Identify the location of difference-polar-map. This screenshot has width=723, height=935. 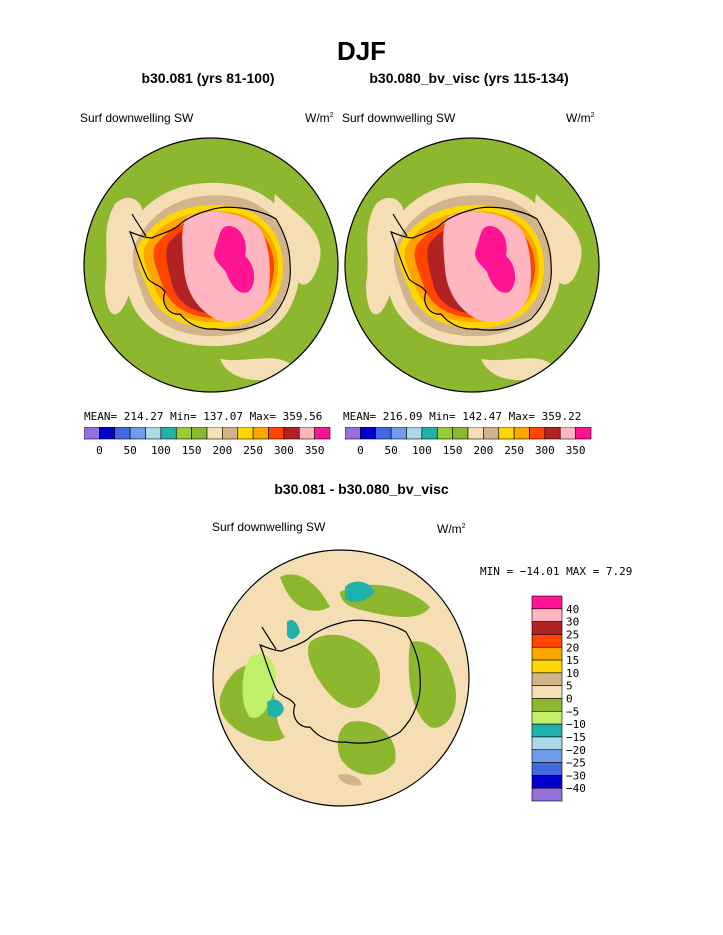
(341, 678).